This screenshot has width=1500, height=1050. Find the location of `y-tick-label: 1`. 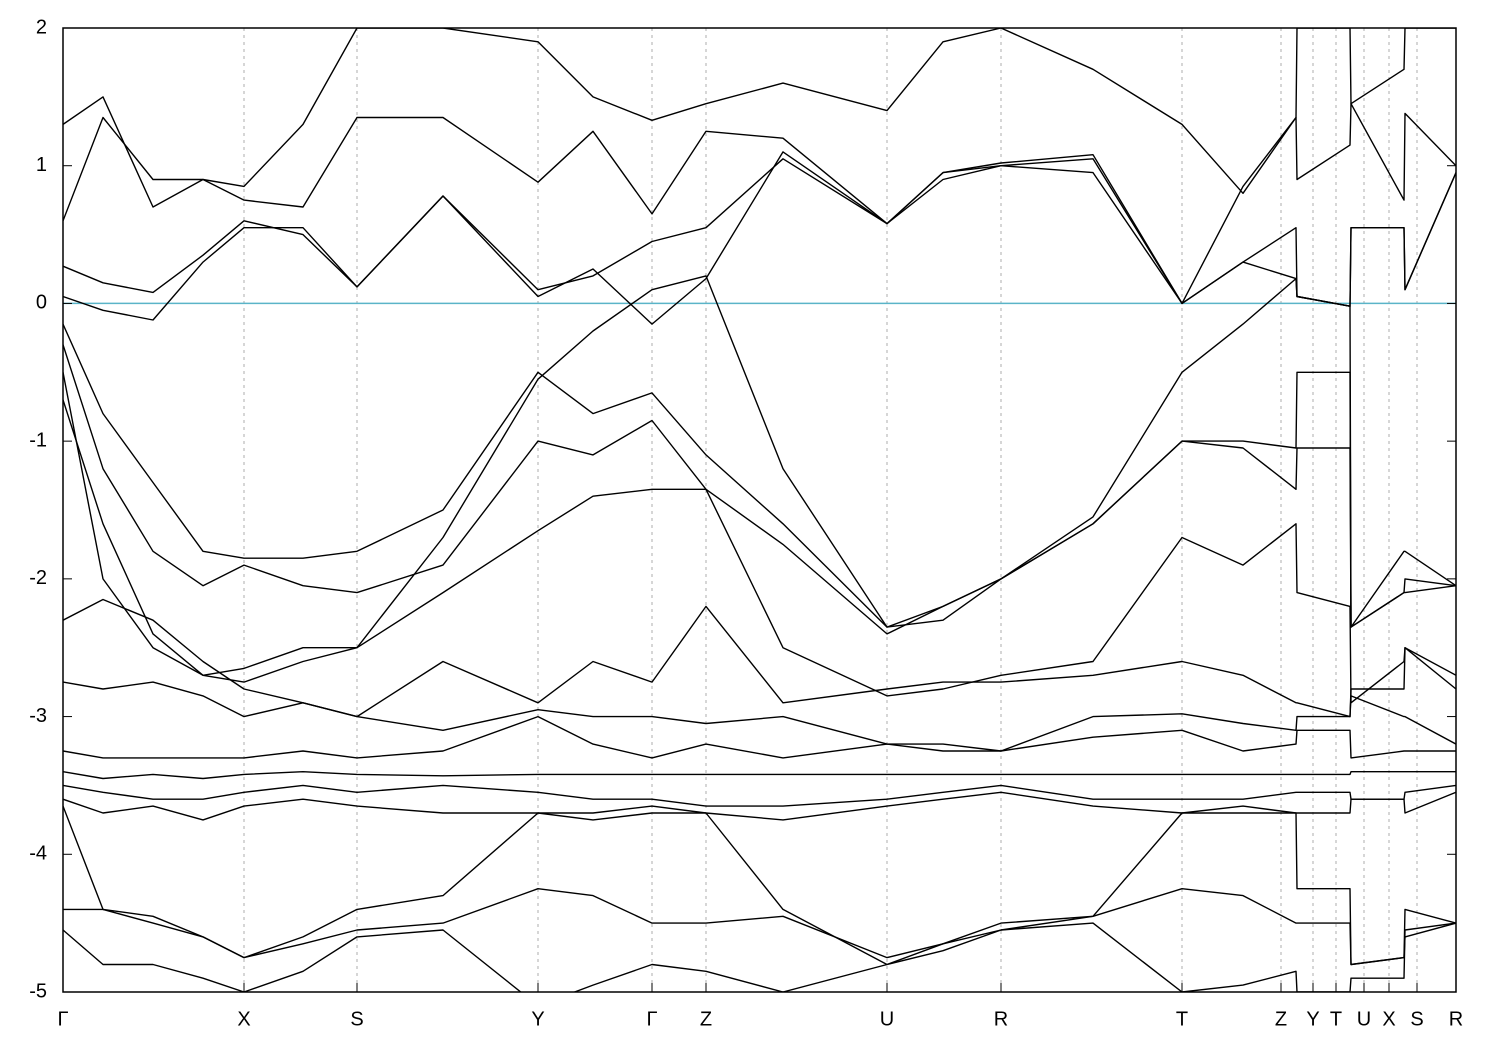

y-tick-label: 1 is located at coordinates (41, 165).